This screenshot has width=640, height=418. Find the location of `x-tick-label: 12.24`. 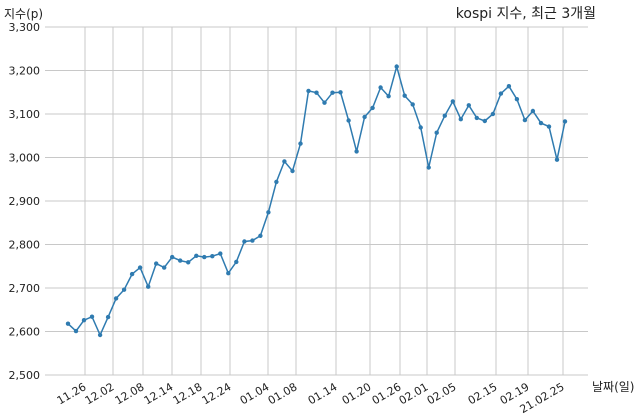

x-tick-label: 12.24 is located at coordinates (217, 393).